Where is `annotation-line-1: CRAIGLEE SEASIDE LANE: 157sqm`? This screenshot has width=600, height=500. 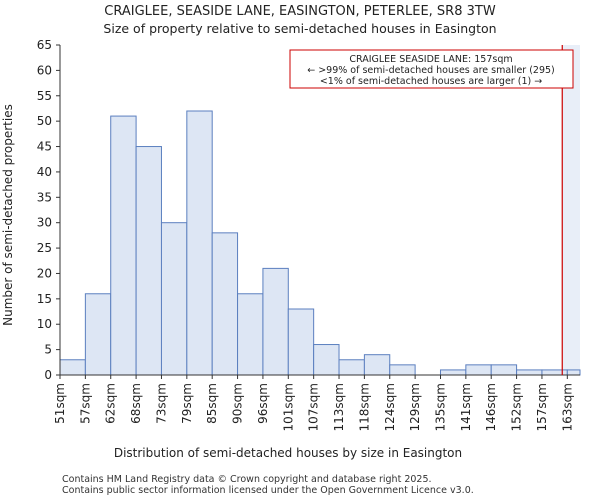
annotation-line-1: CRAIGLEE SEASIDE LANE: 157sqm is located at coordinates (430, 59).